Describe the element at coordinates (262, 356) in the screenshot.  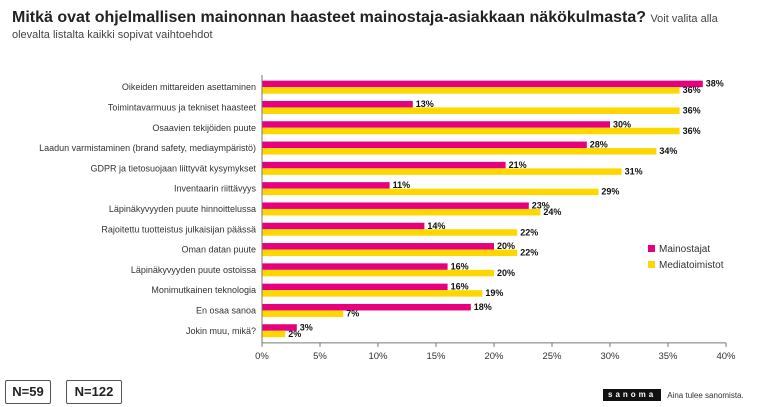
I see `x-tick-label: 0%` at that location.